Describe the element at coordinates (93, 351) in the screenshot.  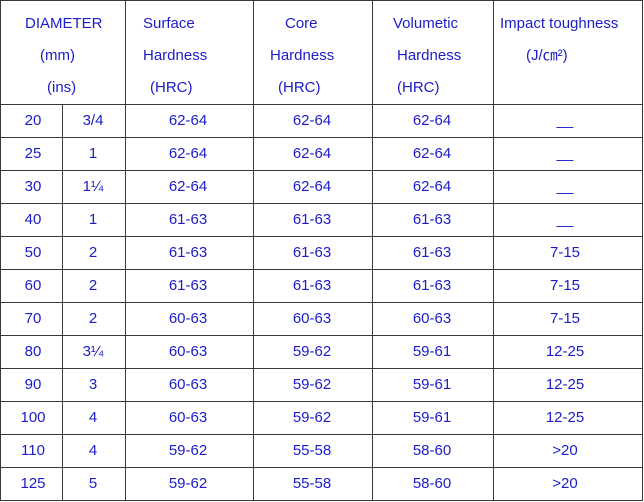
I see `cell-text: 3¼` at that location.